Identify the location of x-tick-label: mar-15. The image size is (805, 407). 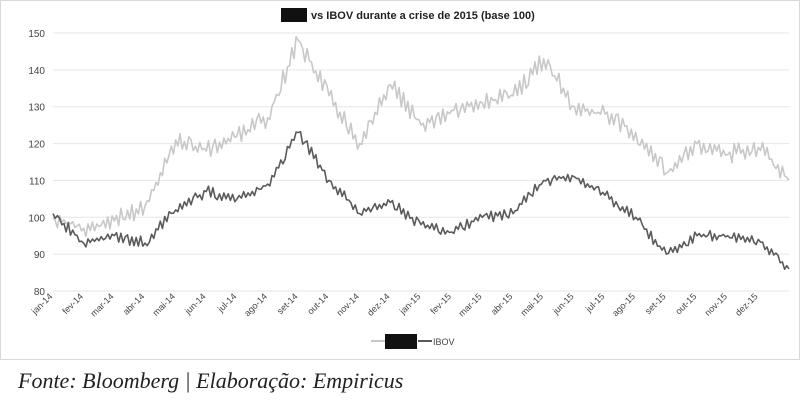
(470, 304).